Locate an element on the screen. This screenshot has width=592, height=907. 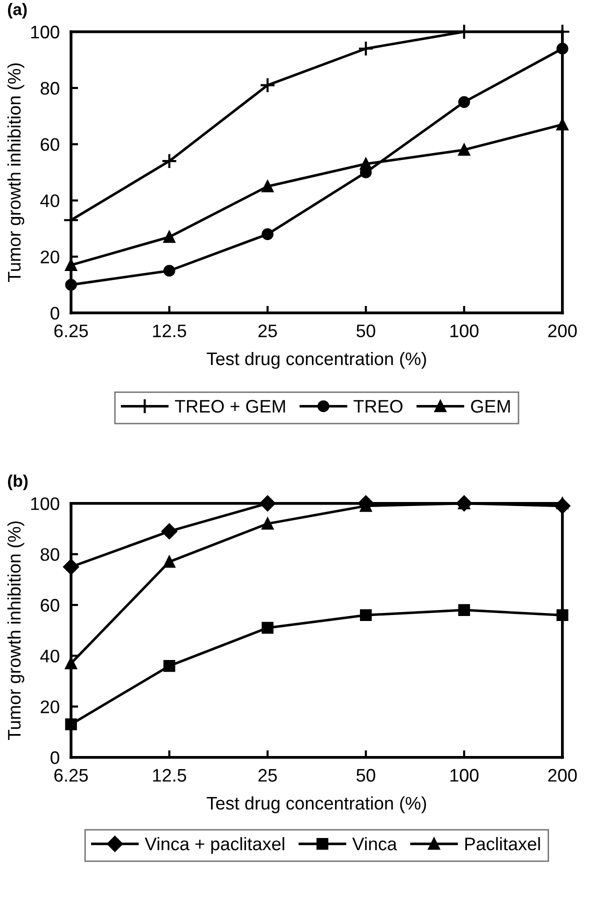
legend-label: Paclitaxel is located at coordinates (502, 843).